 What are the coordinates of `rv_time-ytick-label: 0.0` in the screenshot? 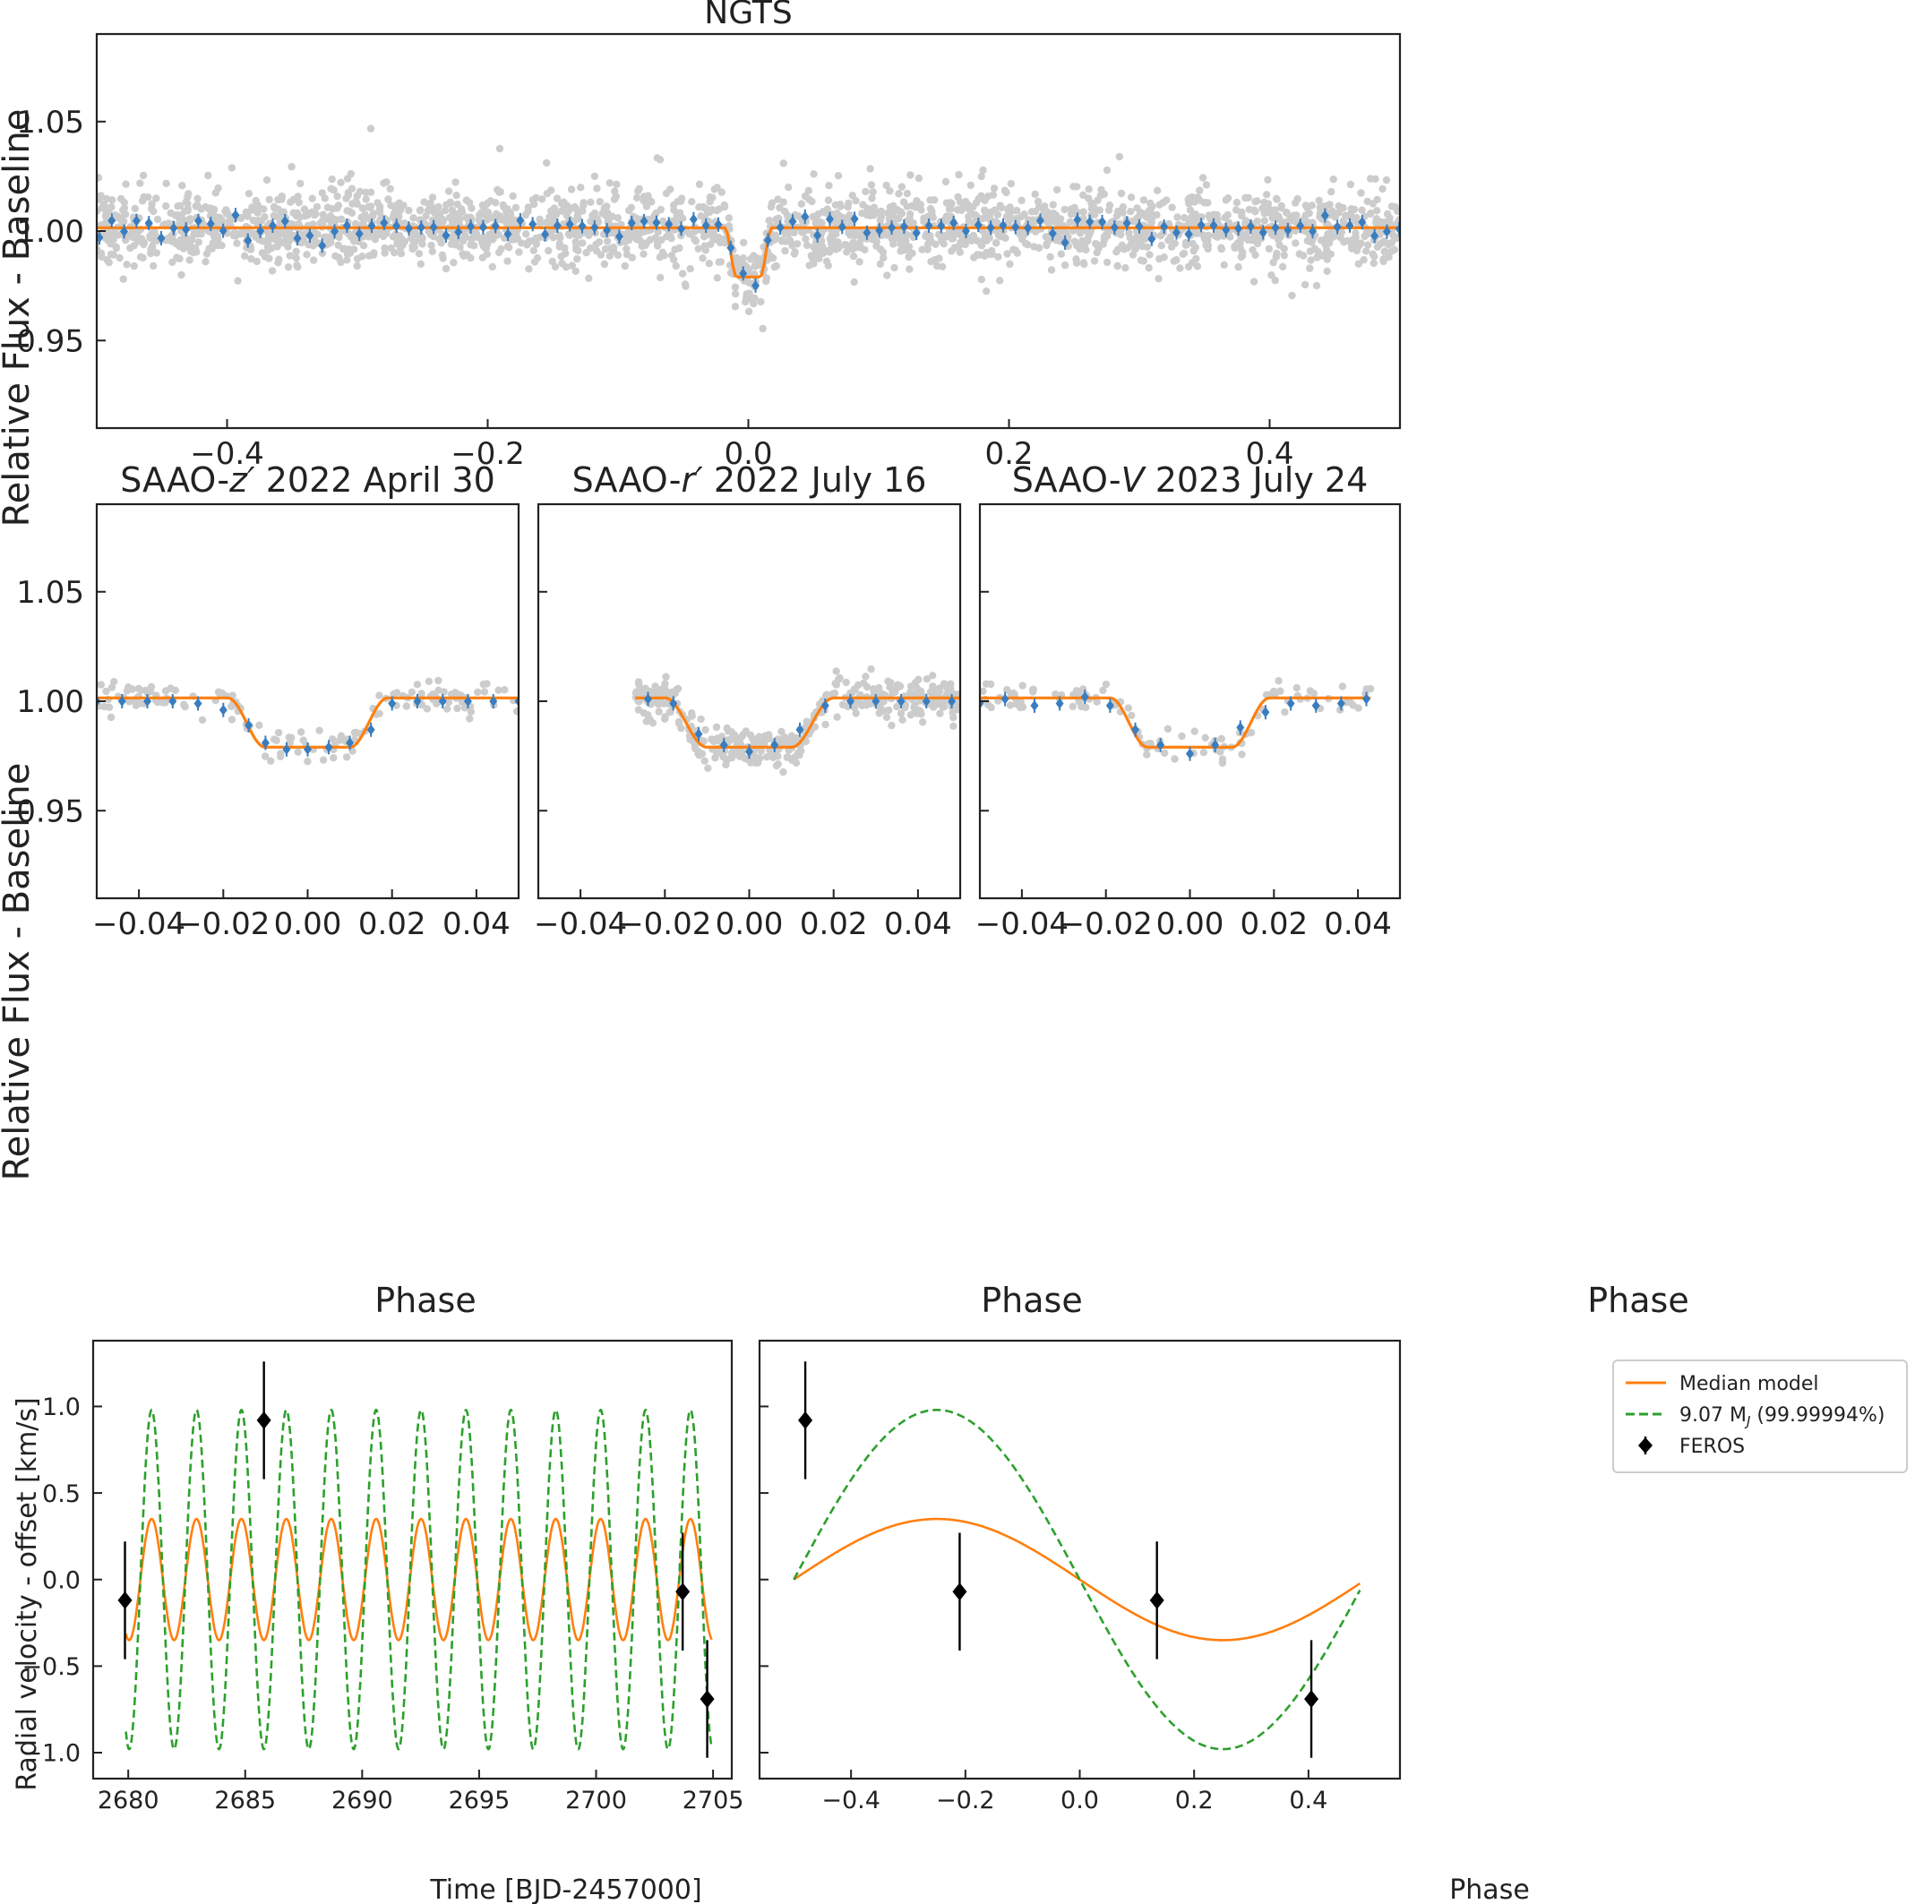 It's located at (61, 1580).